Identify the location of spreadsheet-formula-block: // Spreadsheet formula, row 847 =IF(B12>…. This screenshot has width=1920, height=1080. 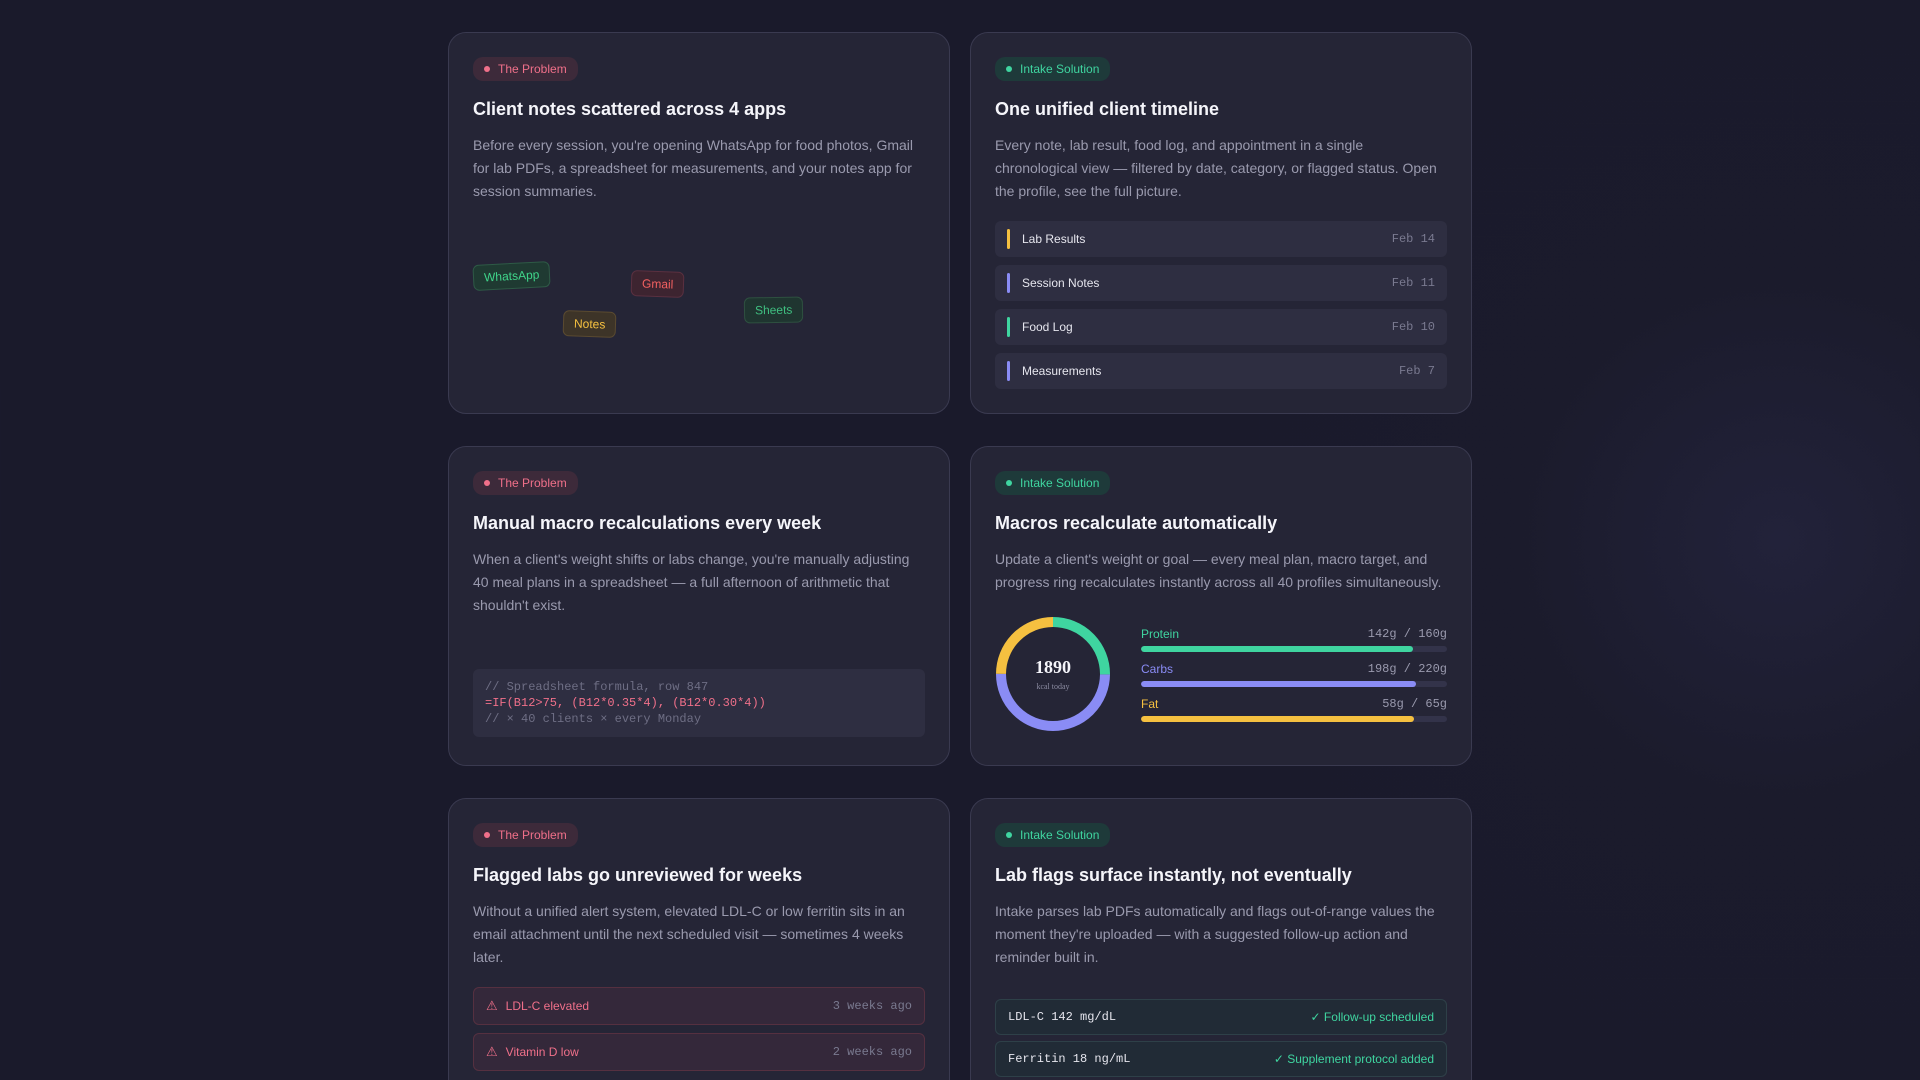
(699, 703).